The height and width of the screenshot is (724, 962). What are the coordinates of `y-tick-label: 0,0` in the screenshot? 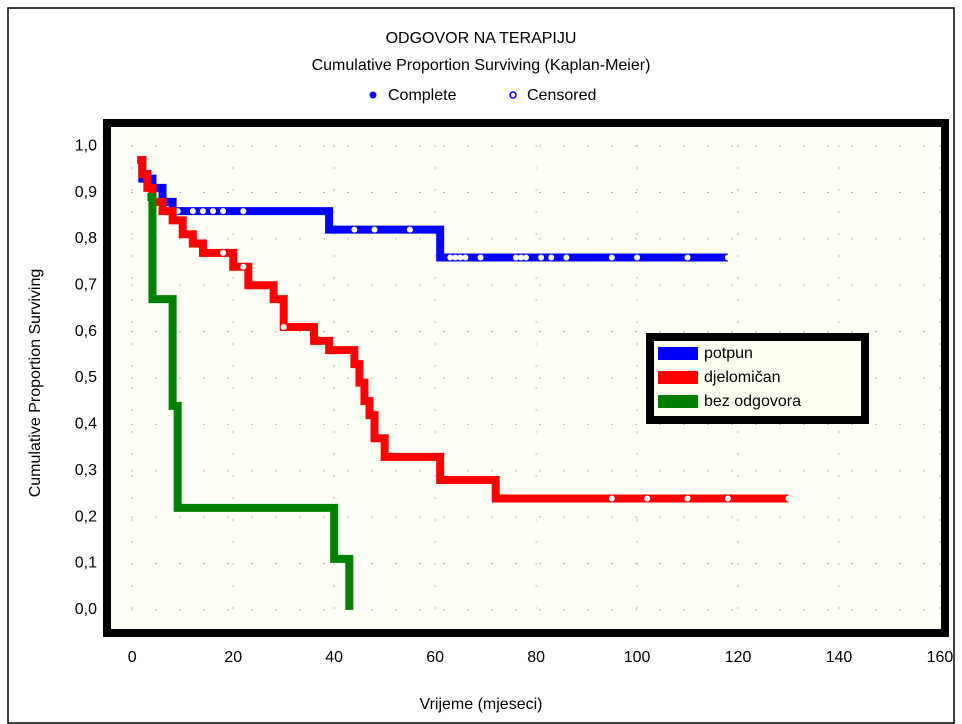 It's located at (86, 609).